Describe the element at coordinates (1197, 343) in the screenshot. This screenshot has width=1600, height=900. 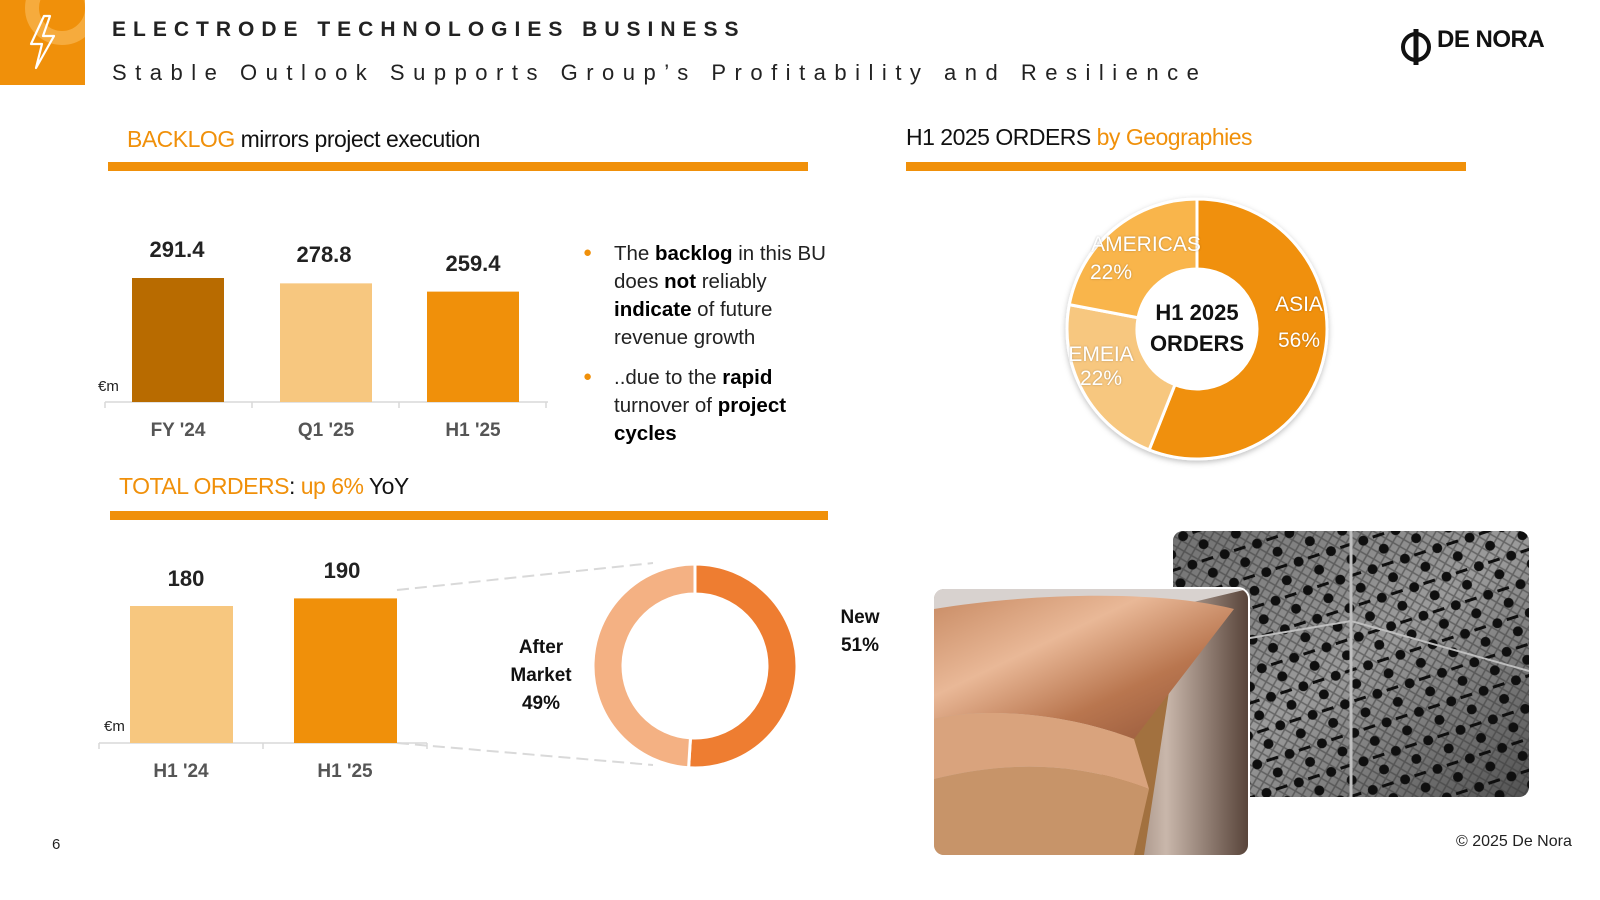
I see `geo-center-line2: ORDERS` at that location.